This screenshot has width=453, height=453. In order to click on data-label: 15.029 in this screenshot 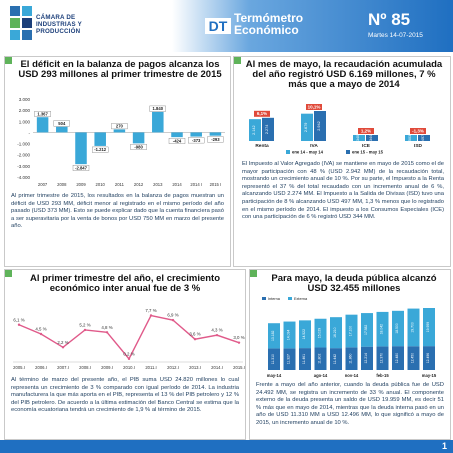, I will do `click(320, 333)`.